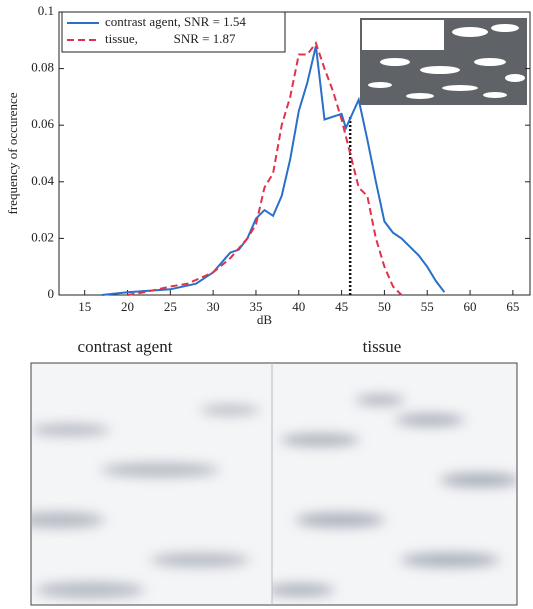 The image size is (533, 609). What do you see at coordinates (427, 306) in the screenshot?
I see `x-tick-label: 55` at bounding box center [427, 306].